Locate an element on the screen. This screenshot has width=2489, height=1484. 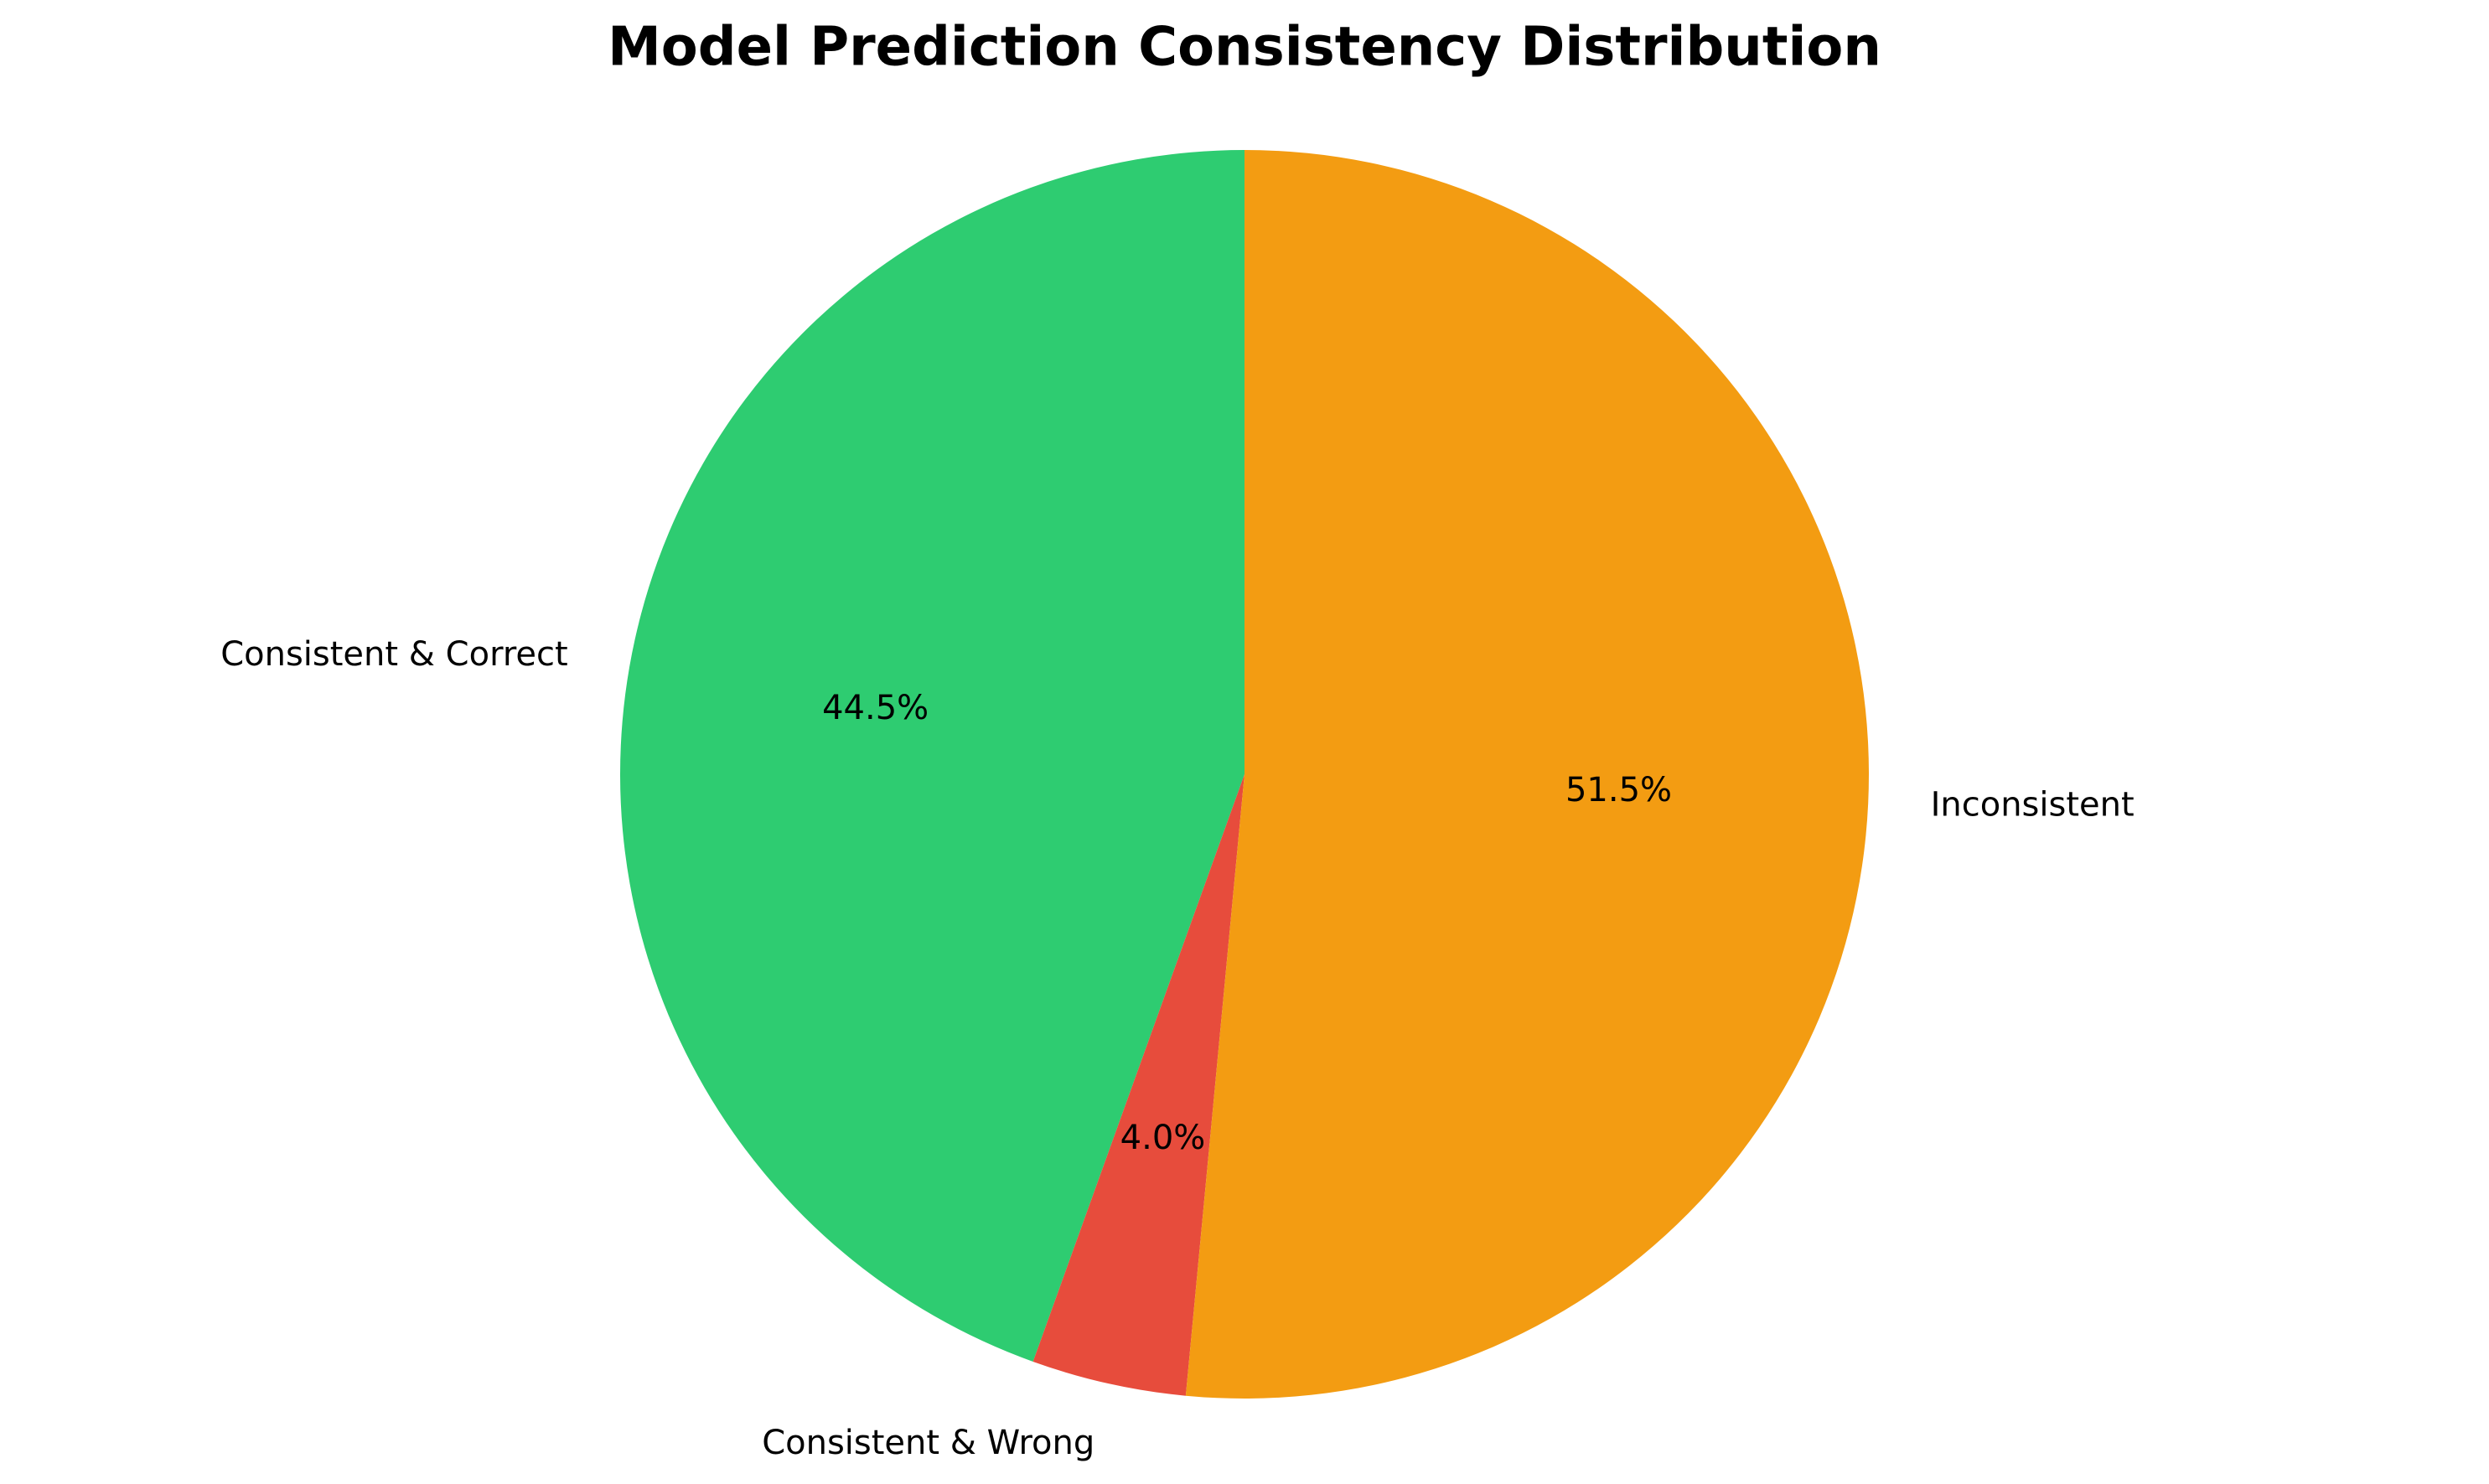
pct-label-consistent-and-wrong: 4.0% is located at coordinates (1163, 1138).